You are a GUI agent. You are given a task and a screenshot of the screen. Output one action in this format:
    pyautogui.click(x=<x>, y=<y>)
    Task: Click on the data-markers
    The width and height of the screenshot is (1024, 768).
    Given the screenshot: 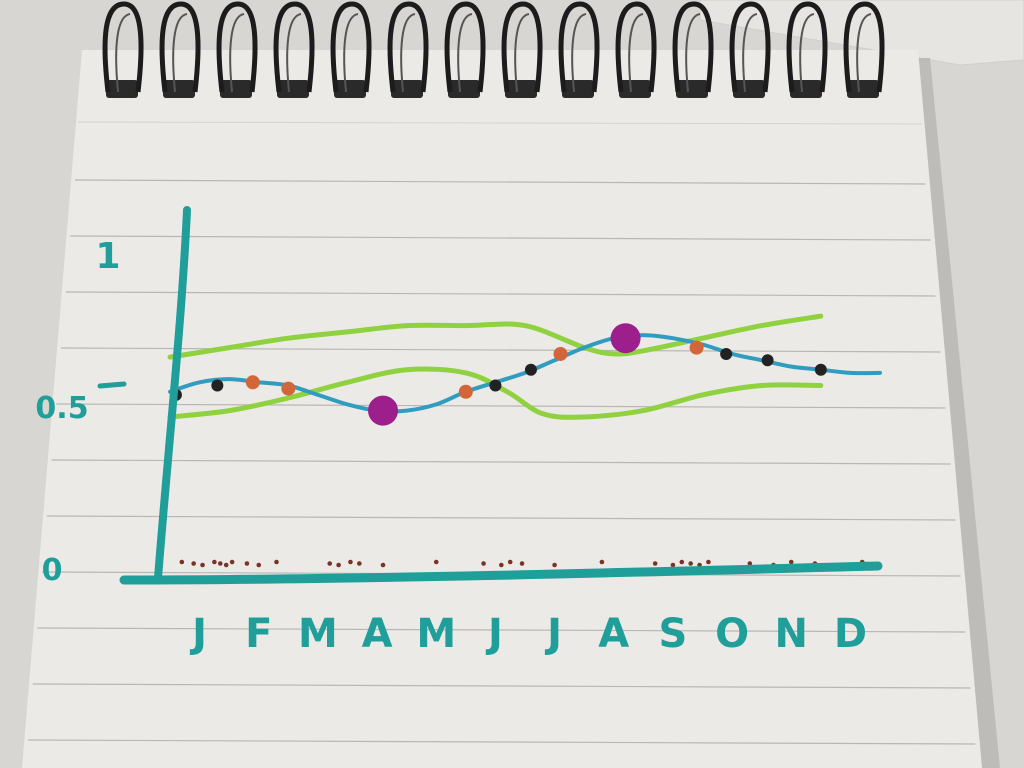 What is the action you would take?
    pyautogui.click(x=498, y=374)
    